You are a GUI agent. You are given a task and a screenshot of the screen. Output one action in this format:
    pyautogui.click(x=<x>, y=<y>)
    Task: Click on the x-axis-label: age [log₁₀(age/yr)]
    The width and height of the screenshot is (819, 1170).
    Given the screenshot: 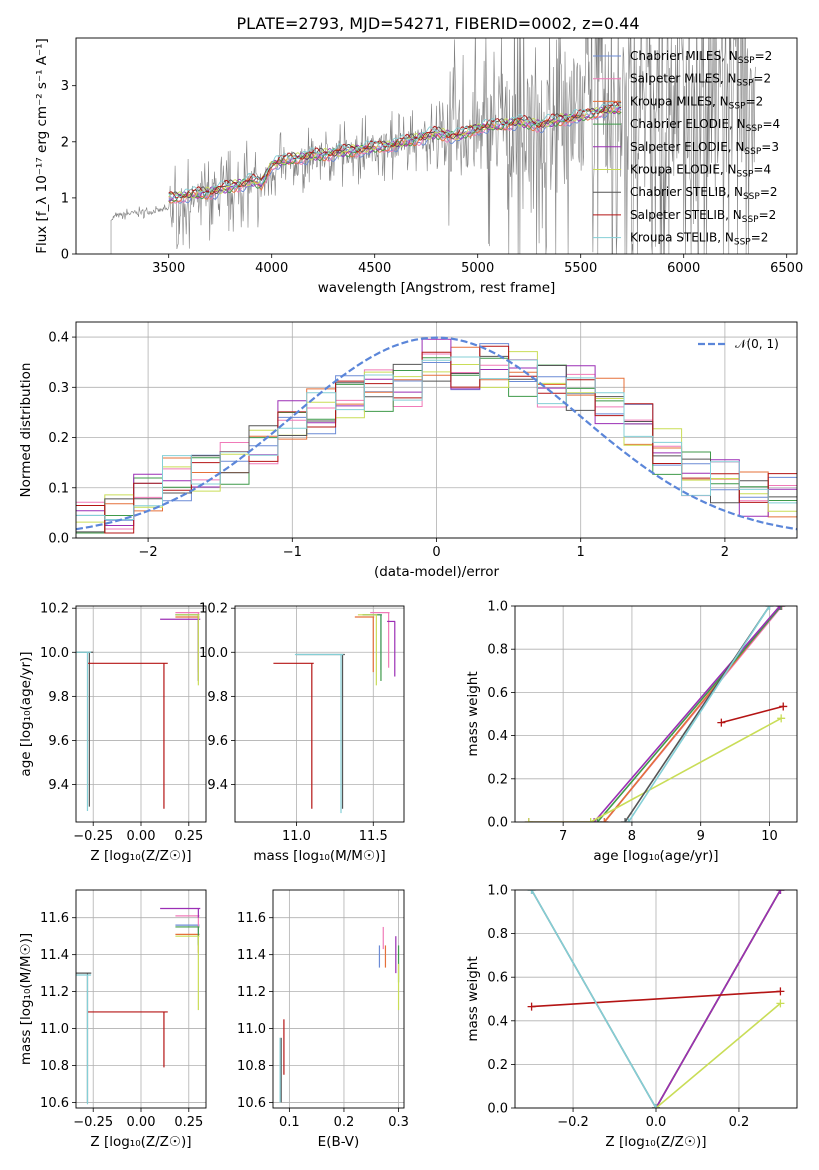 What is the action you would take?
    pyautogui.click(x=655, y=856)
    